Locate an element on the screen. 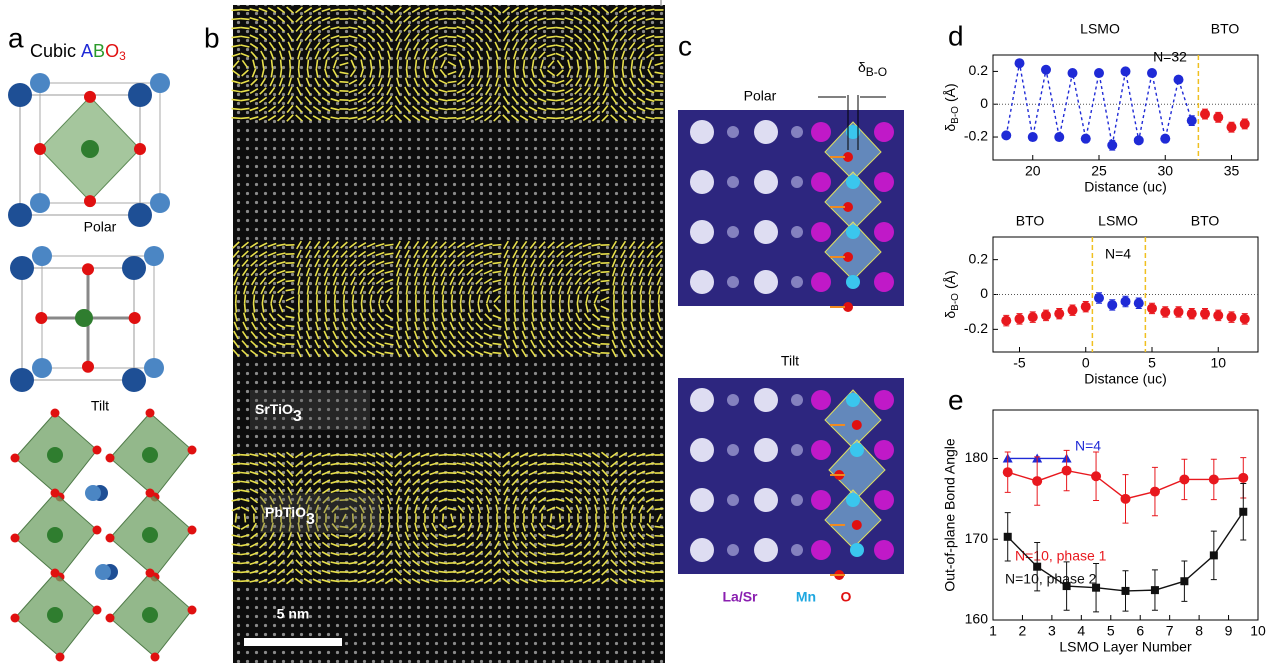 Image resolution: width=1276 pixels, height=663 pixels. panel-label: e is located at coordinates (956, 399).